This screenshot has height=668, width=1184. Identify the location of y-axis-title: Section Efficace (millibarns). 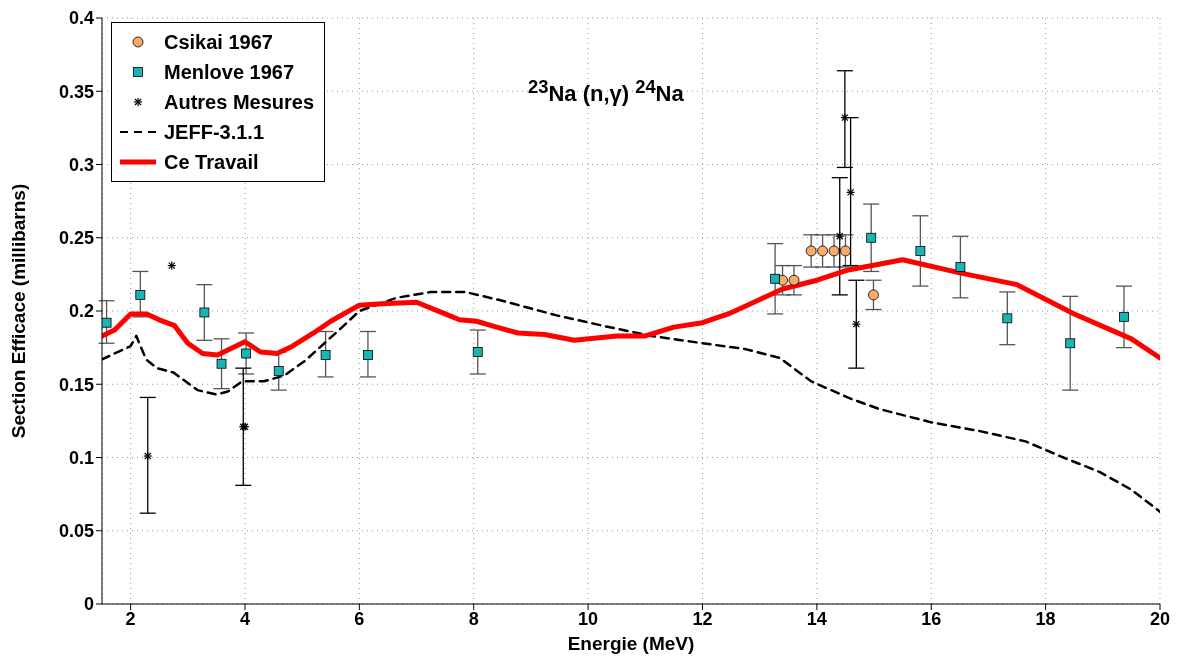
(18, 311).